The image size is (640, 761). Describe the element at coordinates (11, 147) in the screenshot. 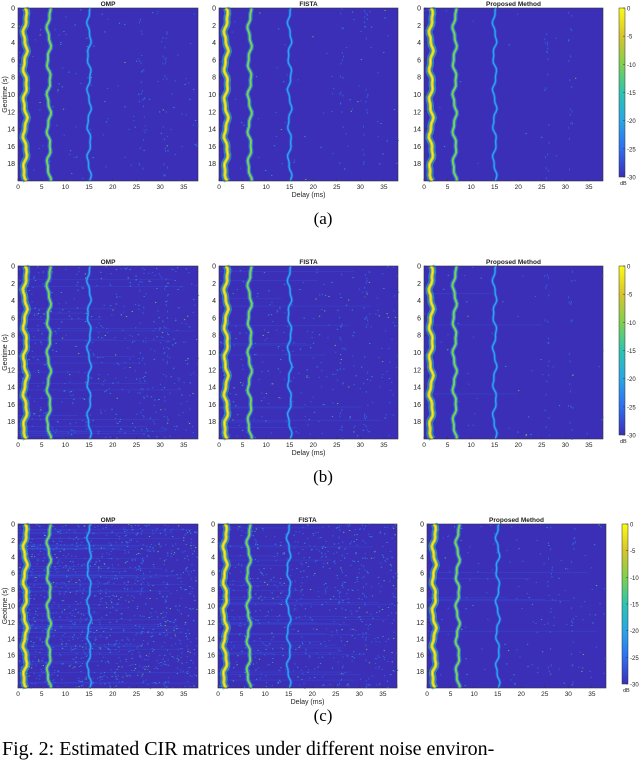

I see `y-tick-label: 16` at that location.